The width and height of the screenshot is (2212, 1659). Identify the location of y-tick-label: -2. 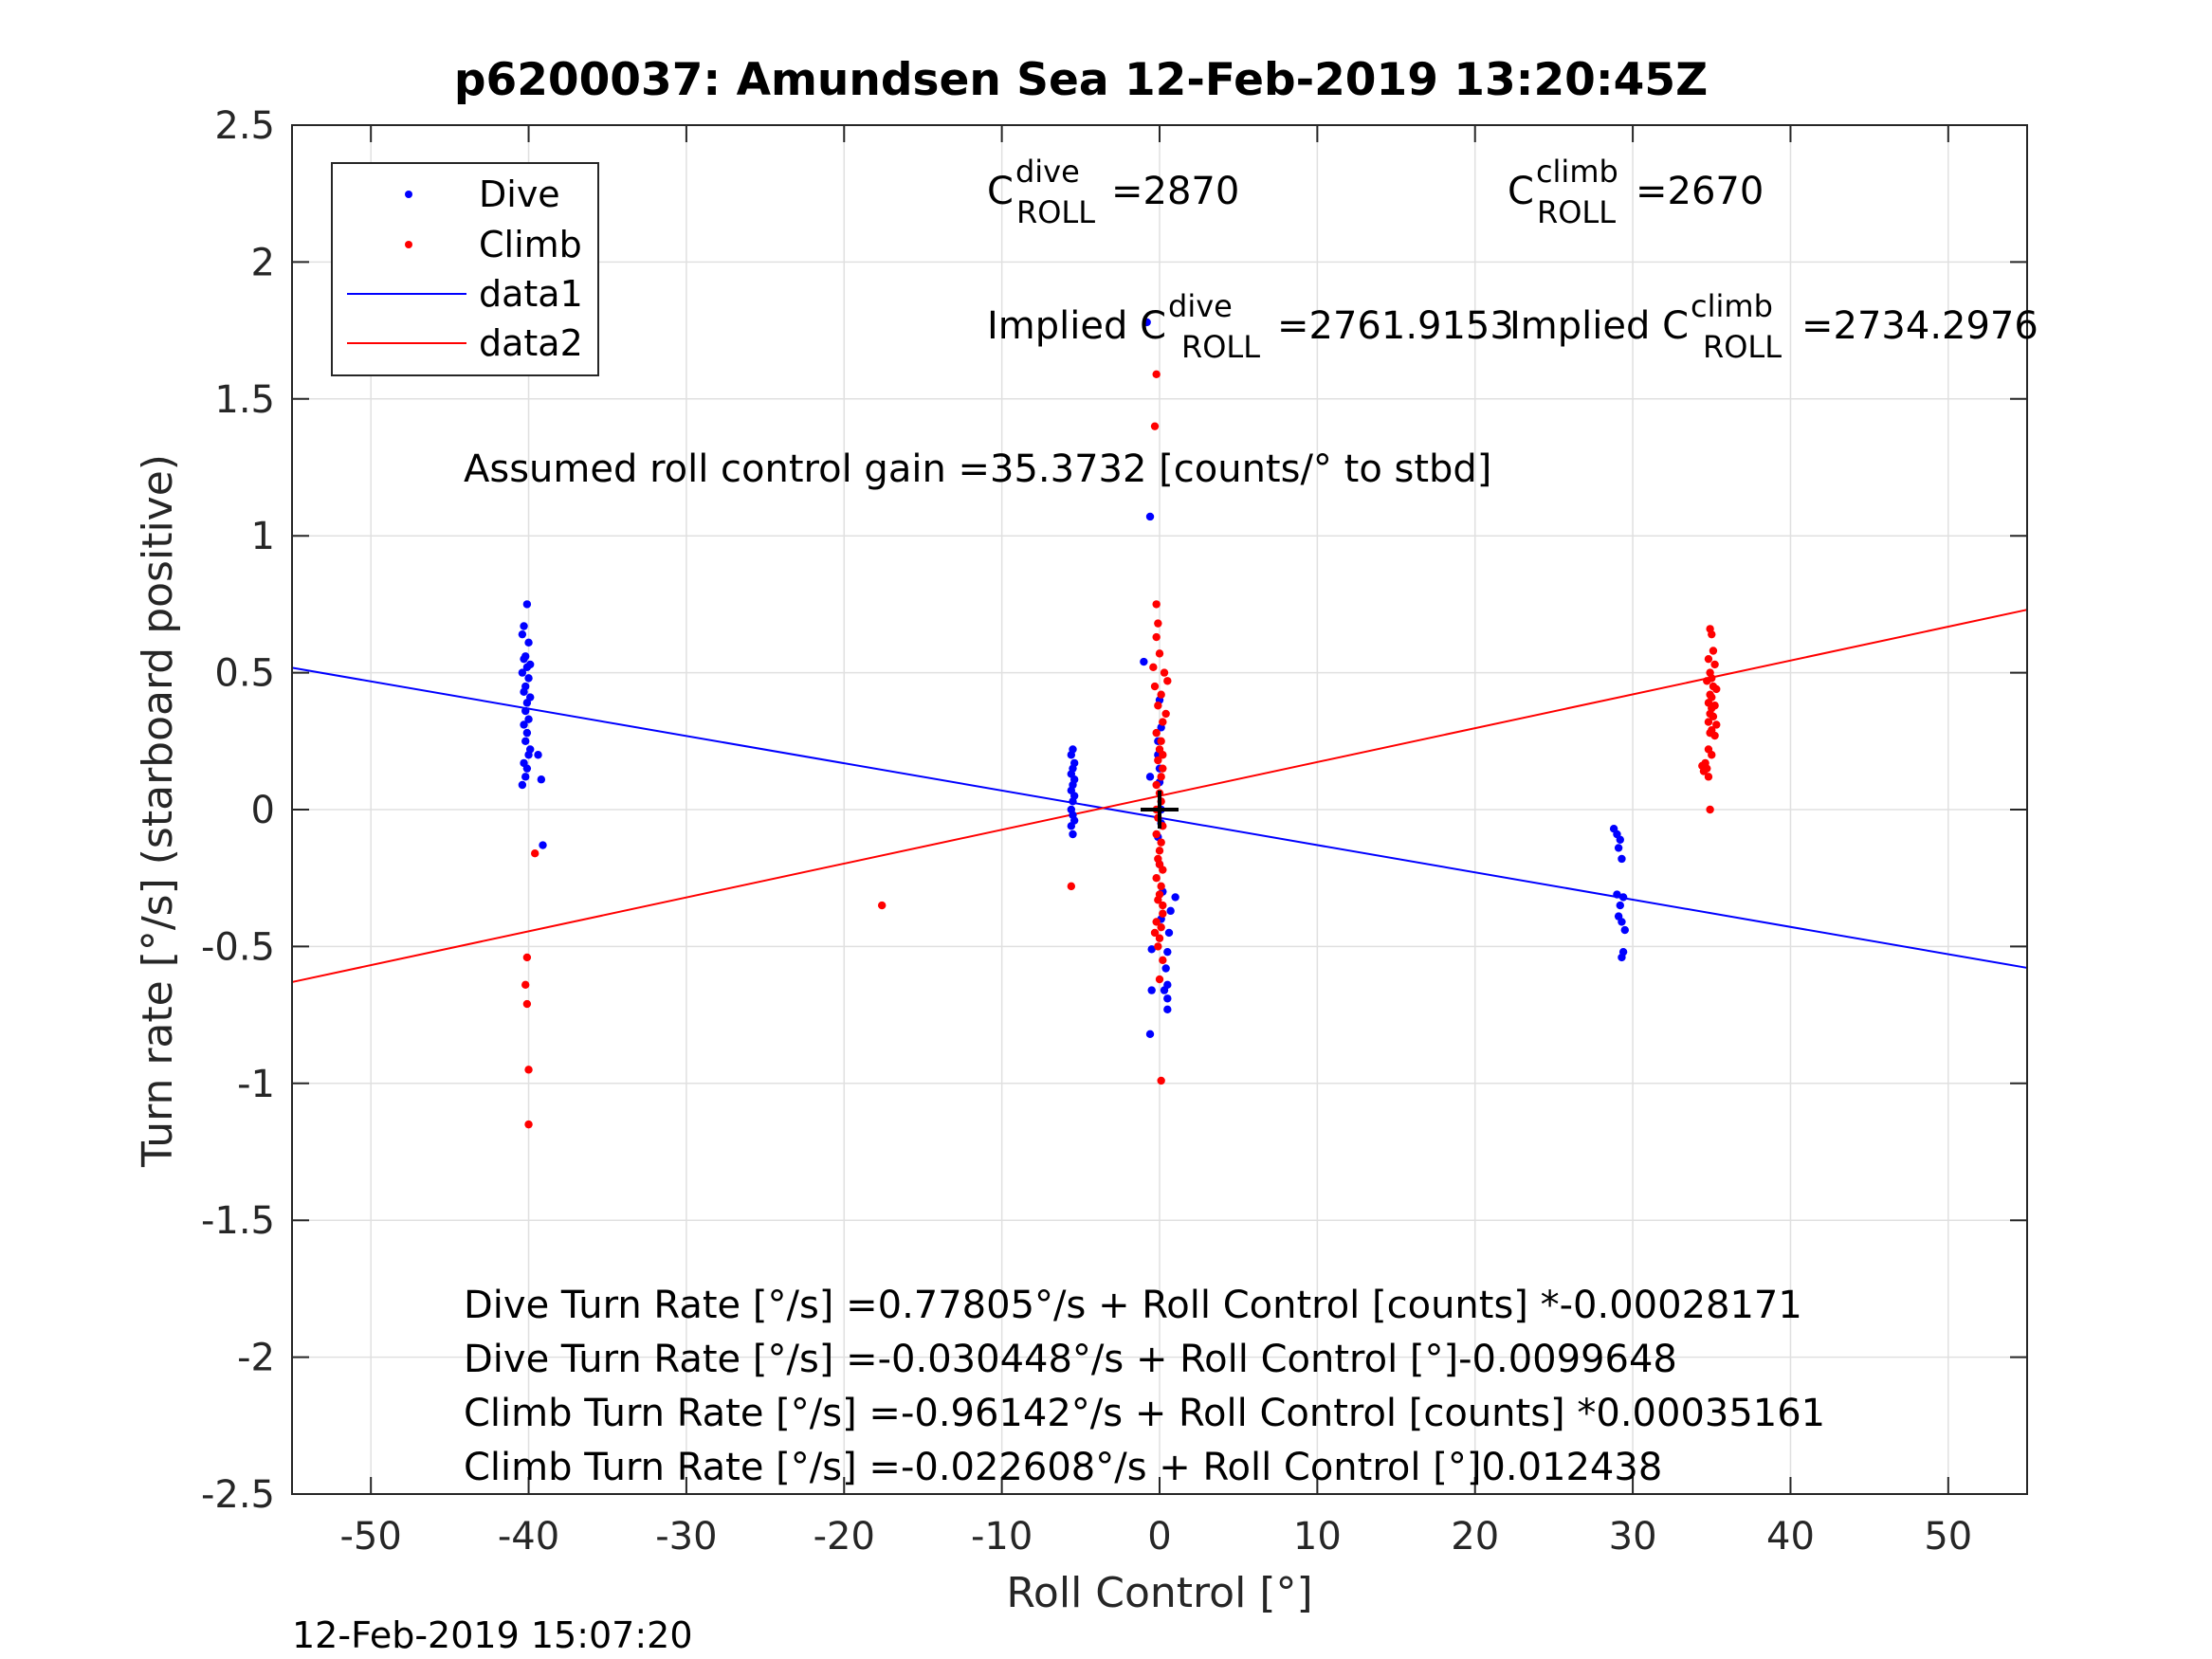
(256, 1358).